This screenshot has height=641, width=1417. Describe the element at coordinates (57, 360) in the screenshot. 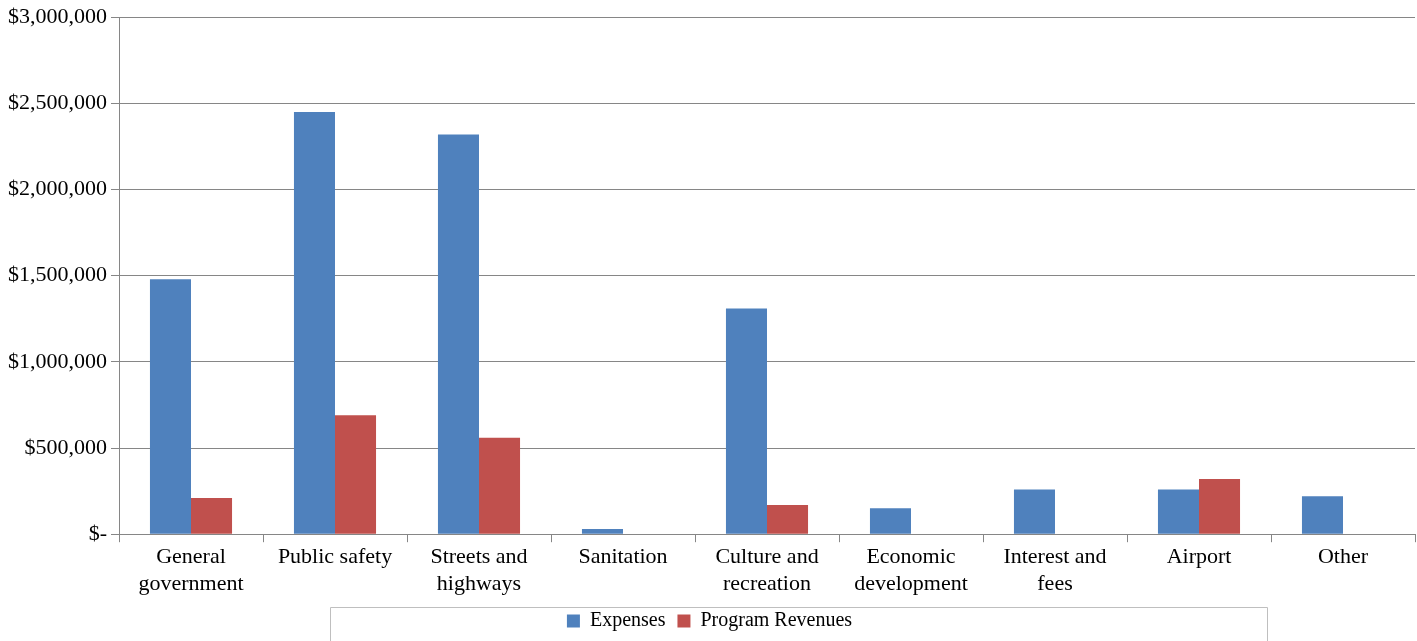

I see `y-tick-label: $1,000,000` at that location.